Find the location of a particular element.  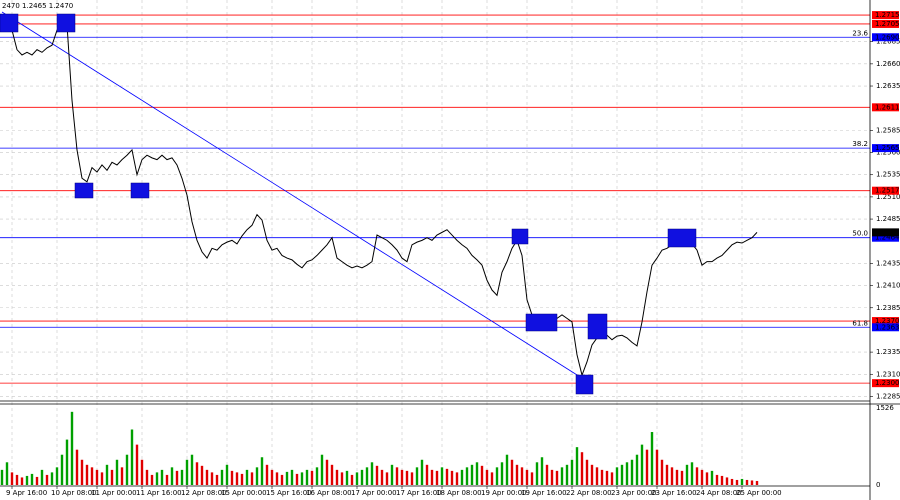

last-price-label: 1.2470 is located at coordinates (887, 232).